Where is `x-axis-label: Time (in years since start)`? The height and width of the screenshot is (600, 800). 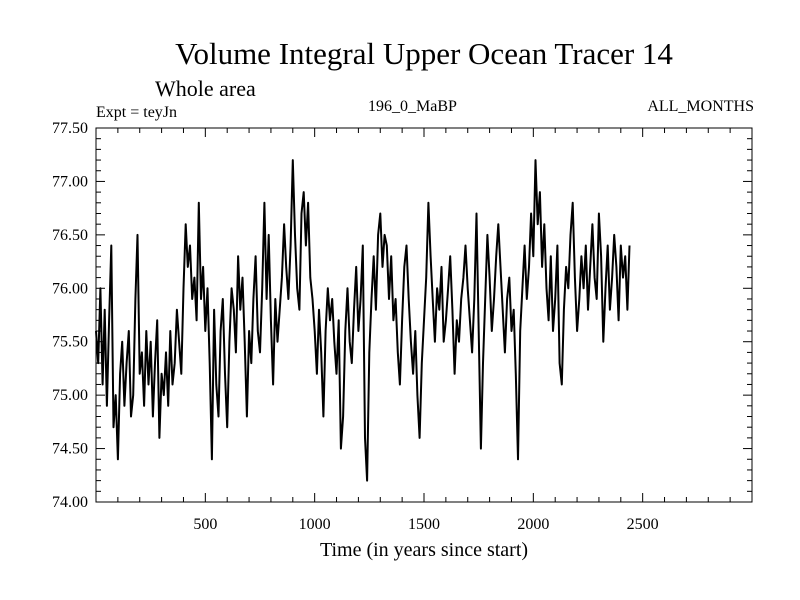
x-axis-label: Time (in years since start) is located at coordinates (424, 550).